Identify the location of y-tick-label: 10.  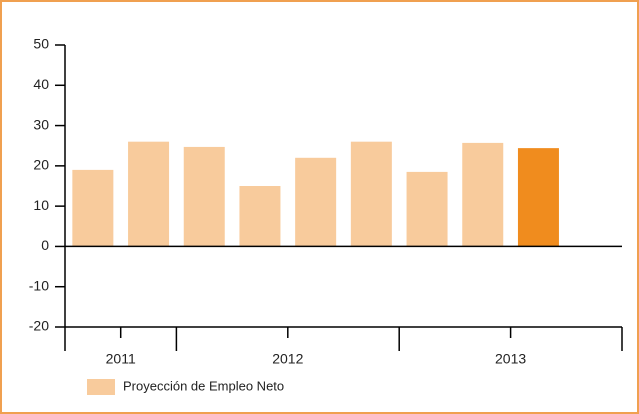
(41, 205).